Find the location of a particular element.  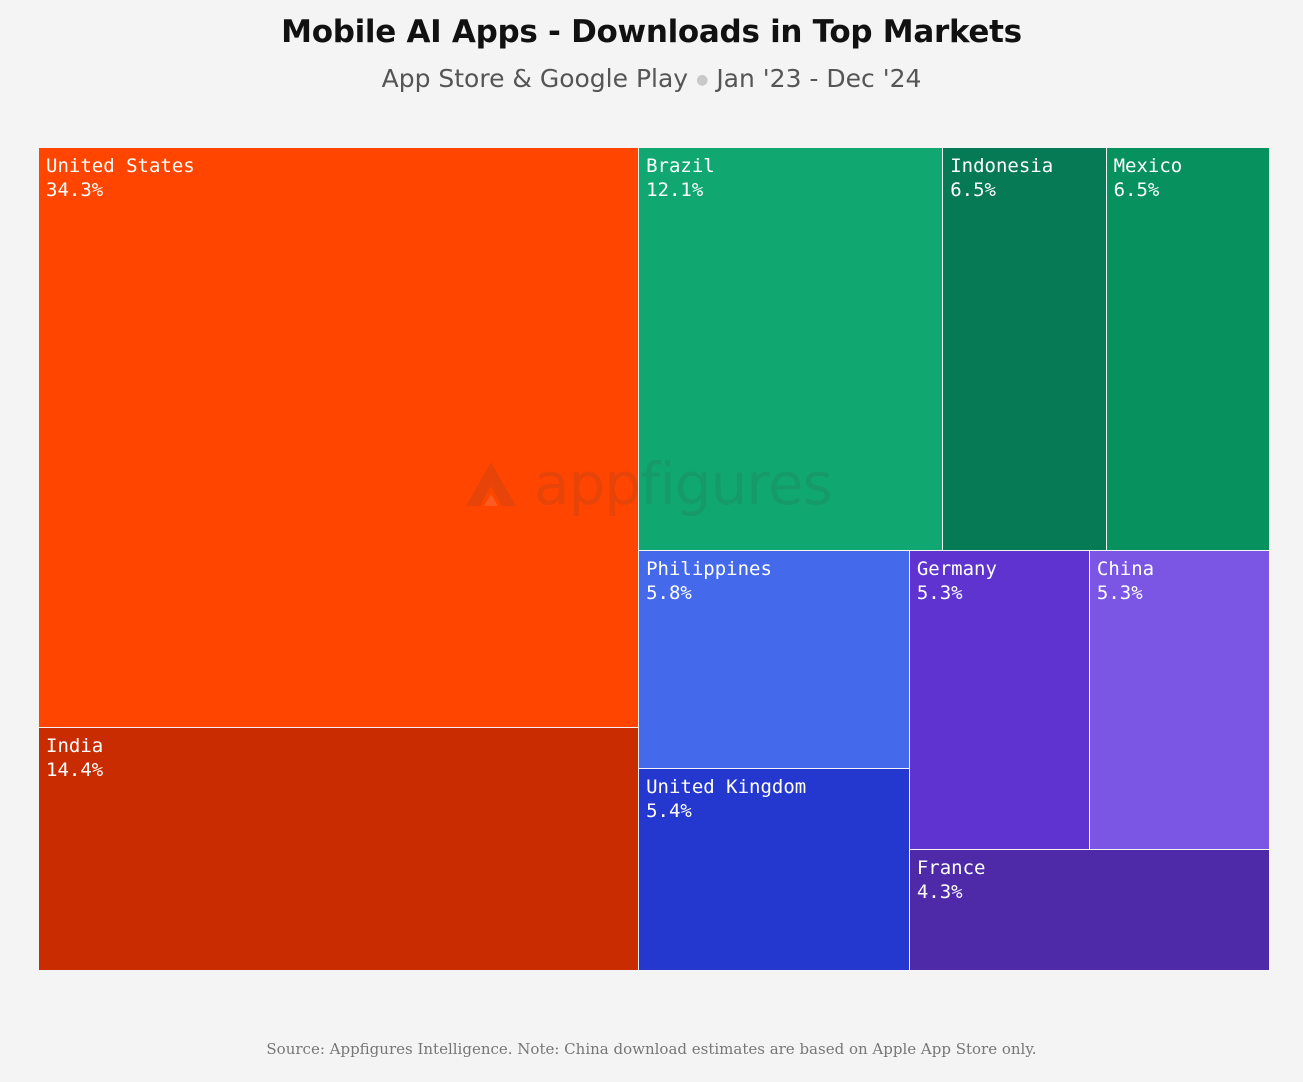

tile-label: United States 34.3% is located at coordinates (120, 178).